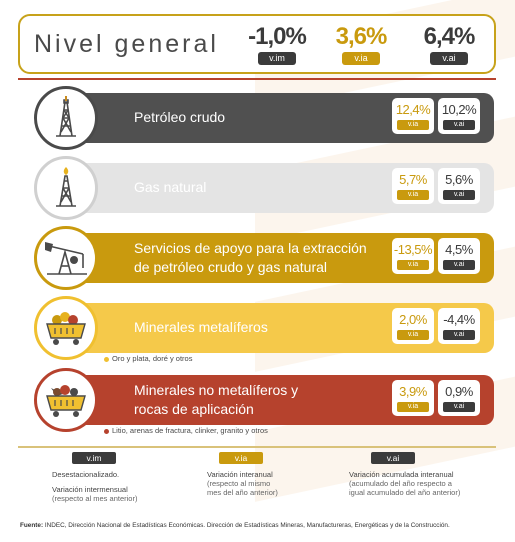 This screenshot has height=542, width=515. Describe the element at coordinates (180, 117) in the screenshot. I see `category-label: Petróleo crudo` at that location.